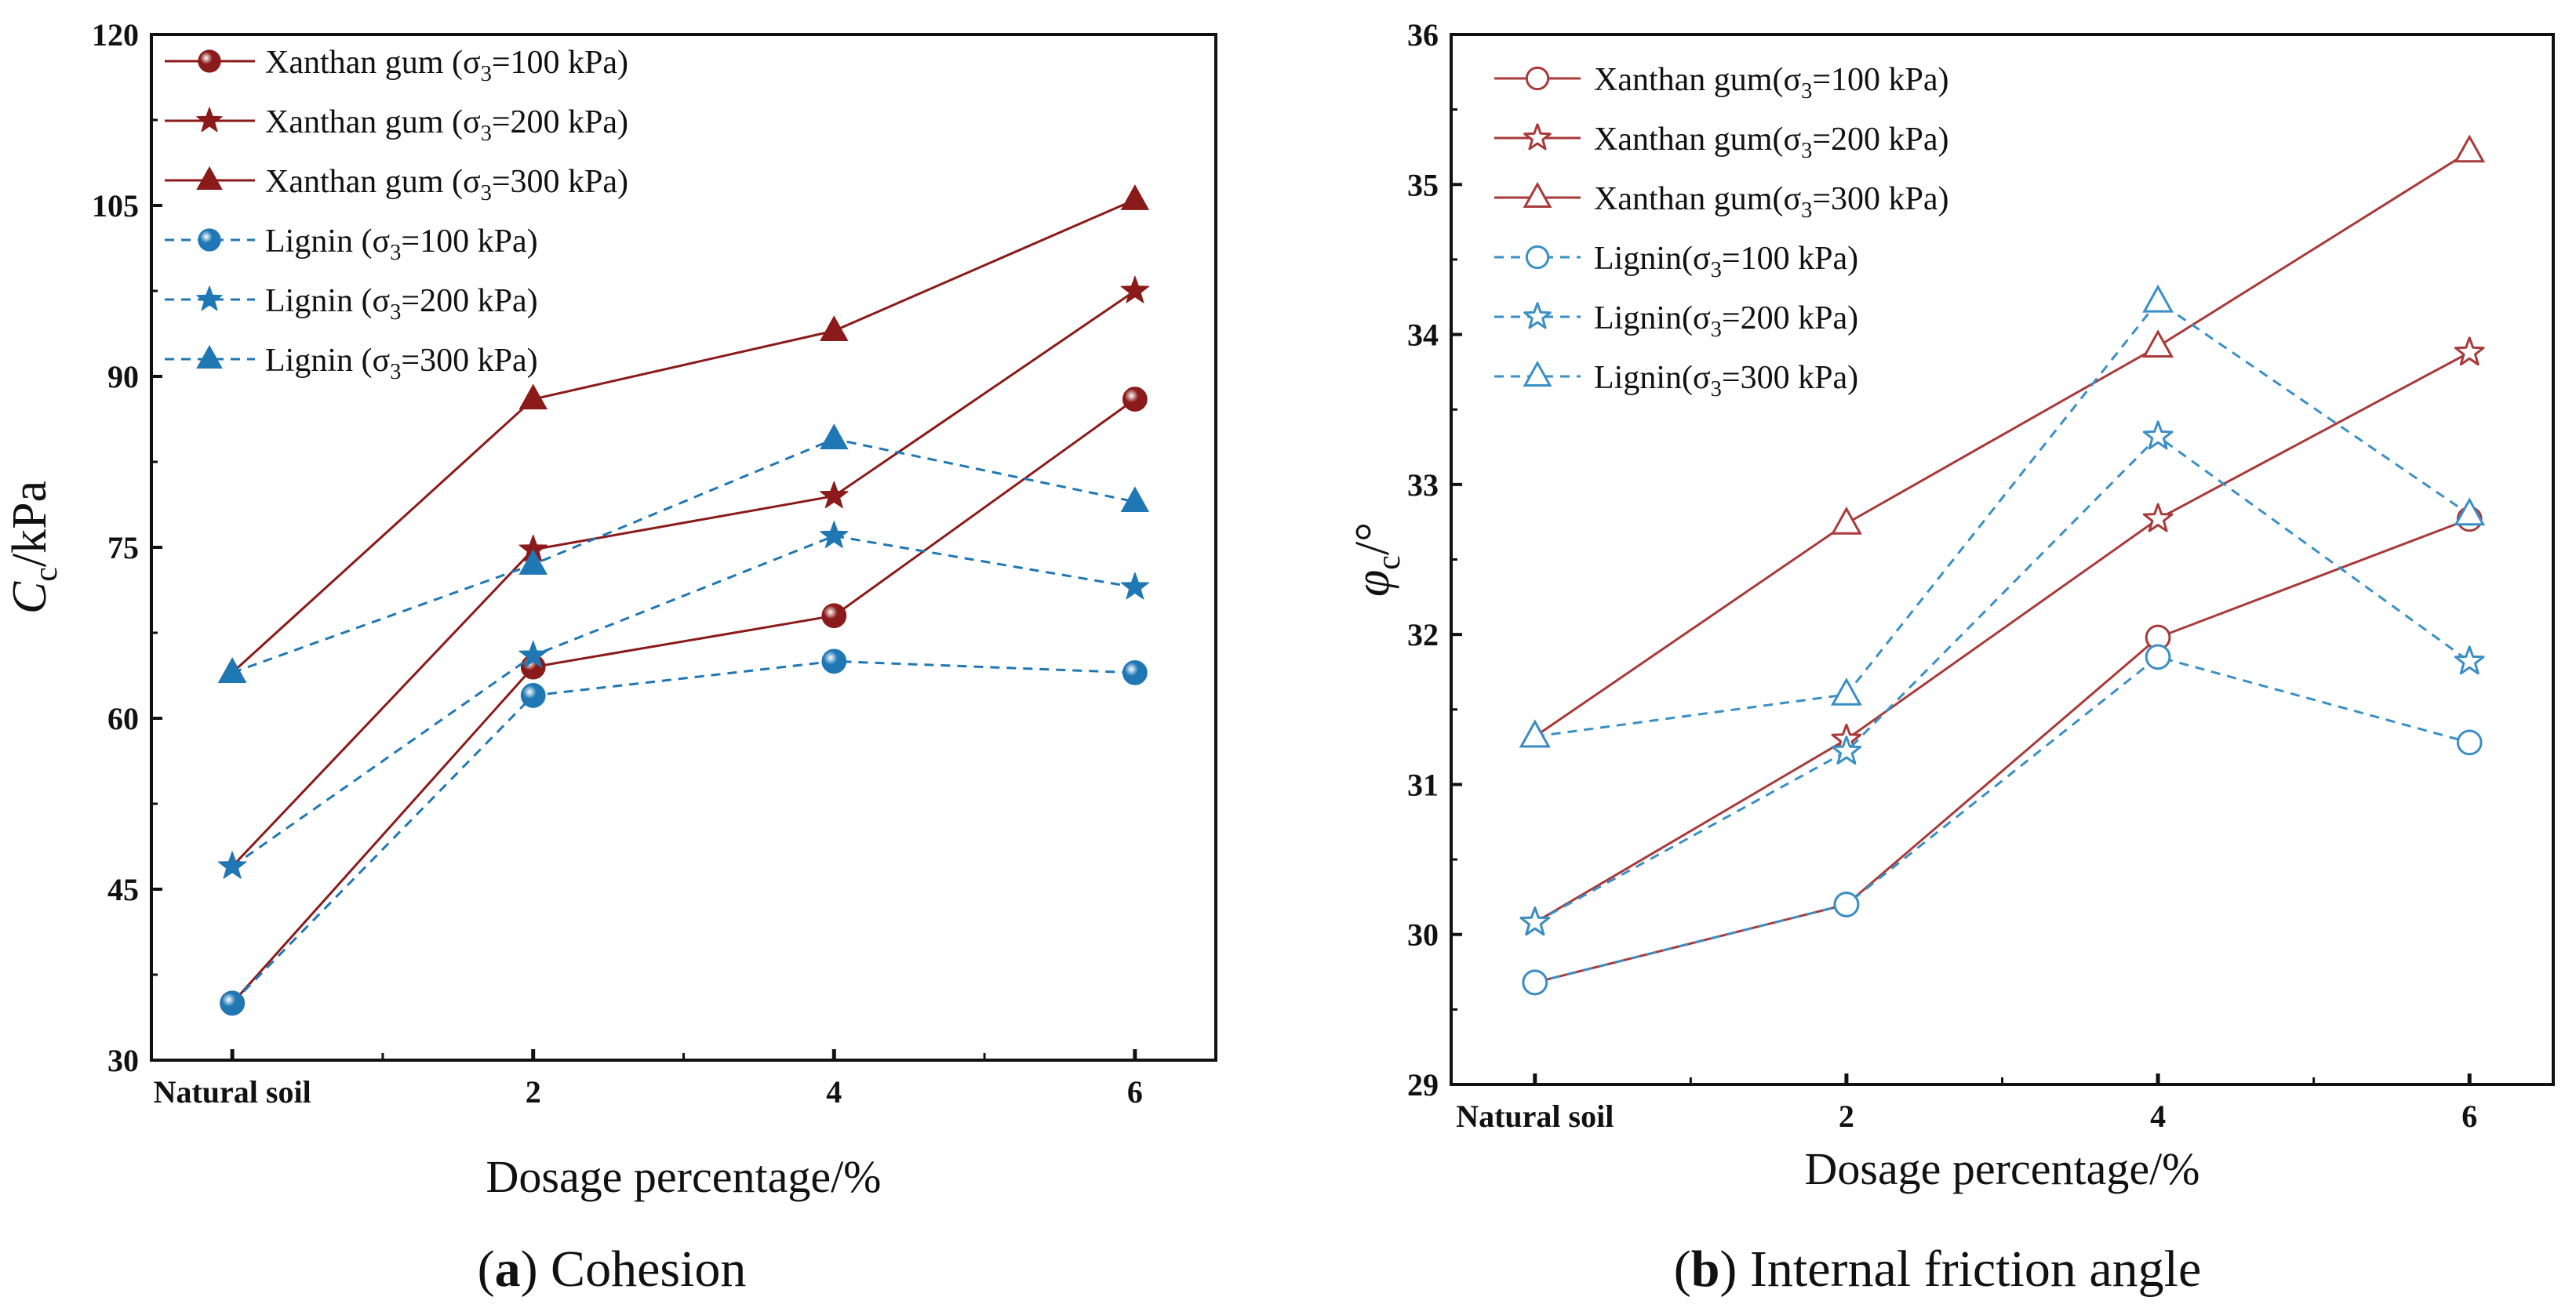  I want to click on y-tick-label: 29, so click(1423, 1084).